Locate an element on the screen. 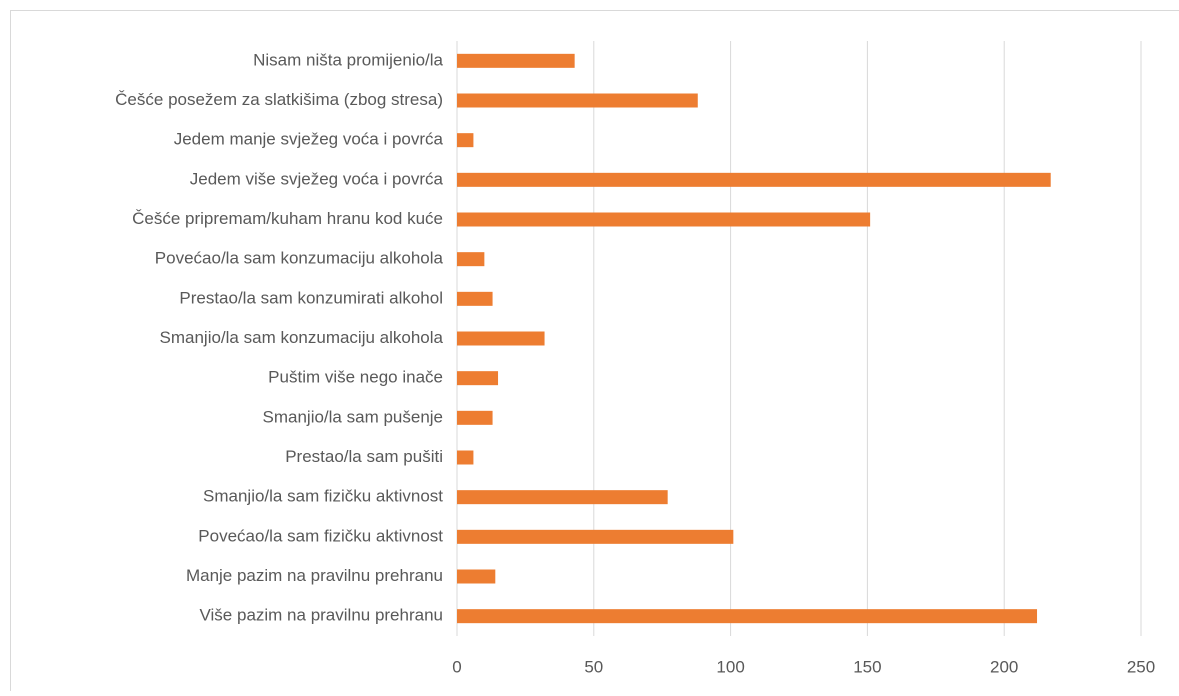 This screenshot has height=696, width=1179. y-tick-label: Smanjio/la sam fizičku aktivnost is located at coordinates (323, 496).